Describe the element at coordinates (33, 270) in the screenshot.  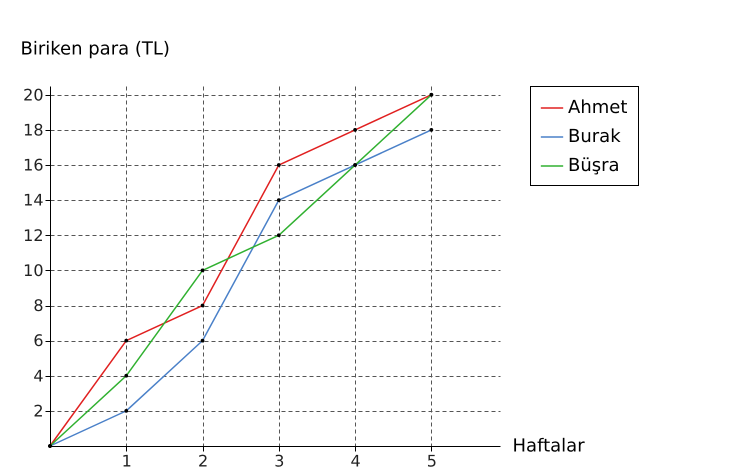
I see `y-tick-label: 10` at that location.